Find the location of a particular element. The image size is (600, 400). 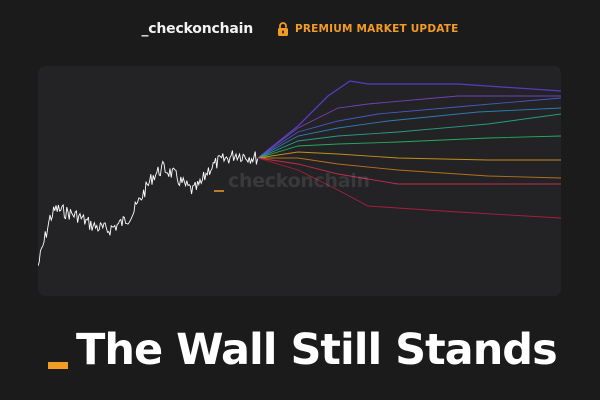

premium-badge: PREMIUM MARKET UPDATE is located at coordinates (368, 29).